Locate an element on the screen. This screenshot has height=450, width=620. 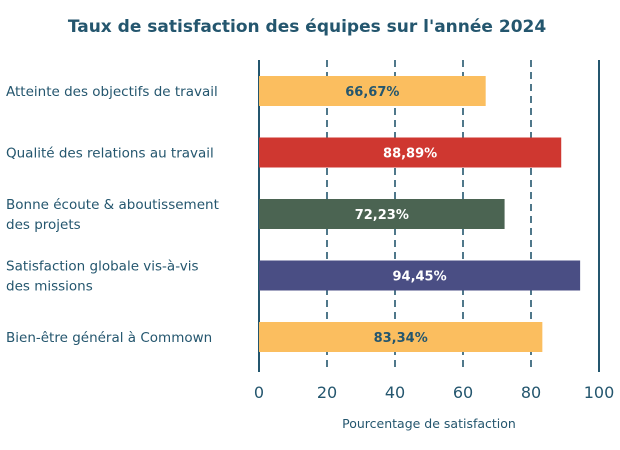
data-label-5: 83,34% is located at coordinates (401, 338).